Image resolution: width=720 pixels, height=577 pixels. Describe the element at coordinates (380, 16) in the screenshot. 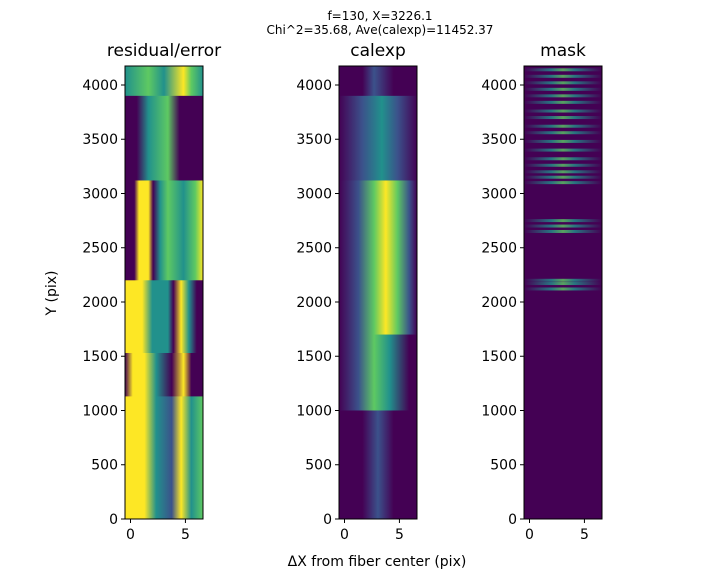

I see `suptitle-line1: f=130, X=3226.1` at that location.